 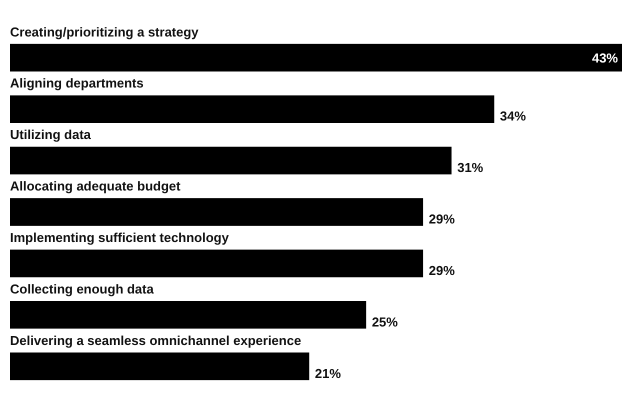 What do you see at coordinates (77, 83) in the screenshot?
I see `y-tick-label: Aligning departments` at bounding box center [77, 83].